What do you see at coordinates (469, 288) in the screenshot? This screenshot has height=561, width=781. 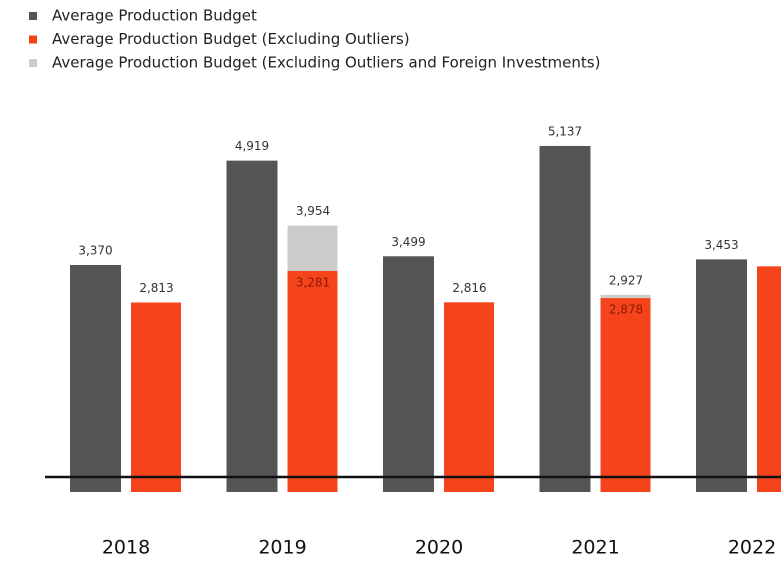 I see `data-label: 2,816` at bounding box center [469, 288].